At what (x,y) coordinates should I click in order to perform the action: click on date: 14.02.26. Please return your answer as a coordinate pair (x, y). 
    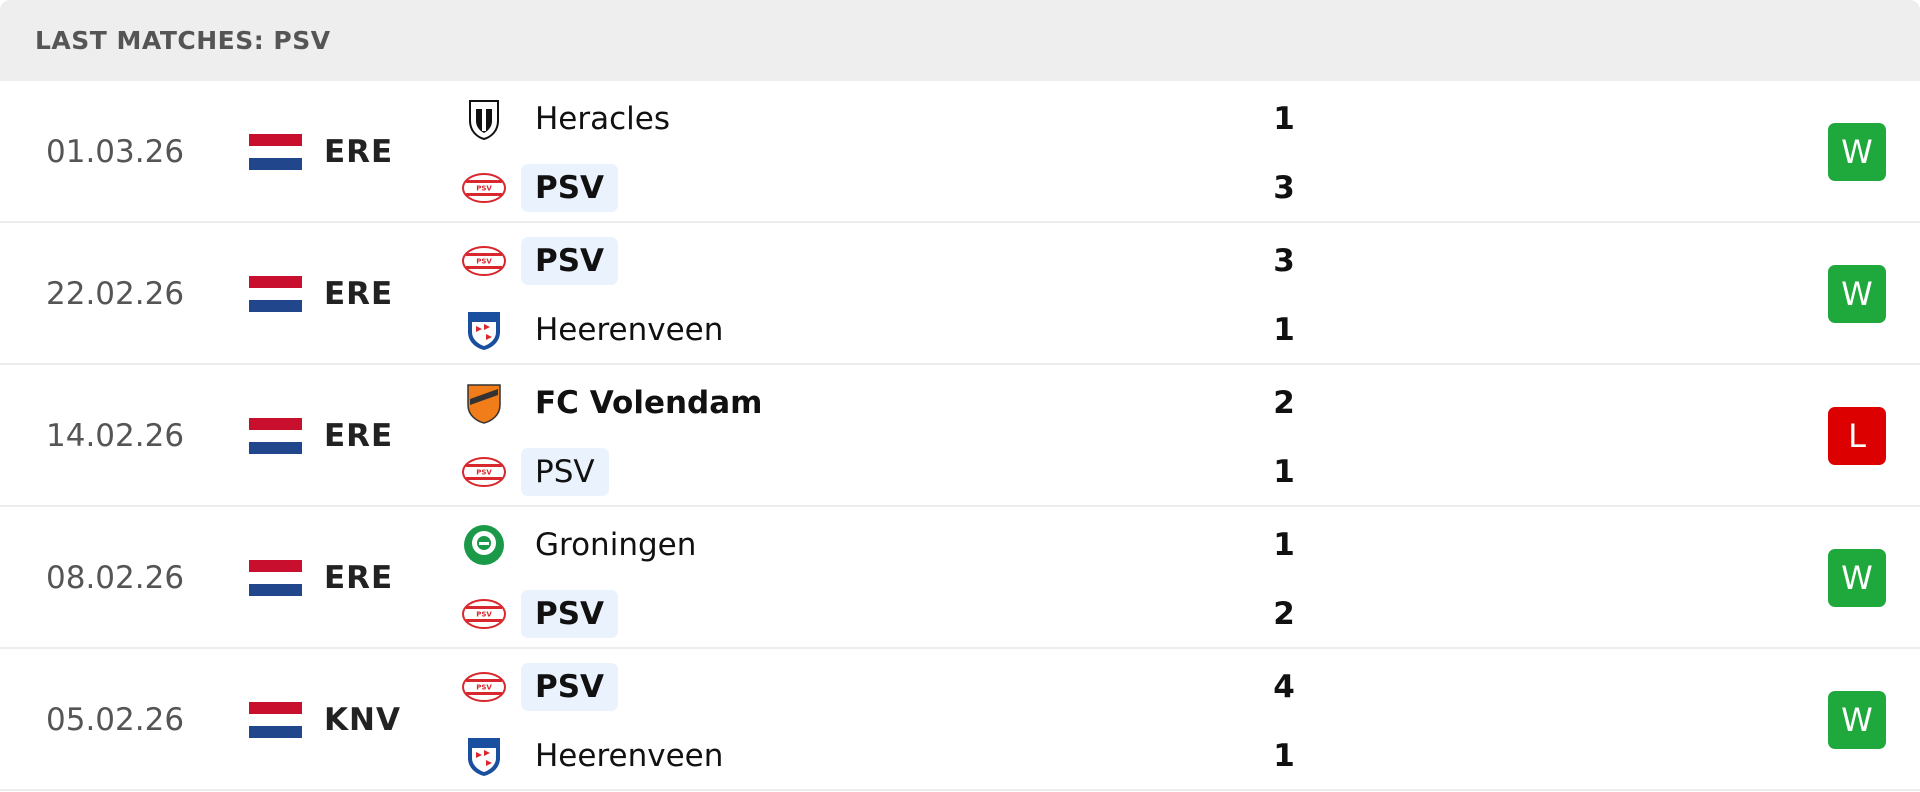
    Looking at the image, I should click on (115, 436).